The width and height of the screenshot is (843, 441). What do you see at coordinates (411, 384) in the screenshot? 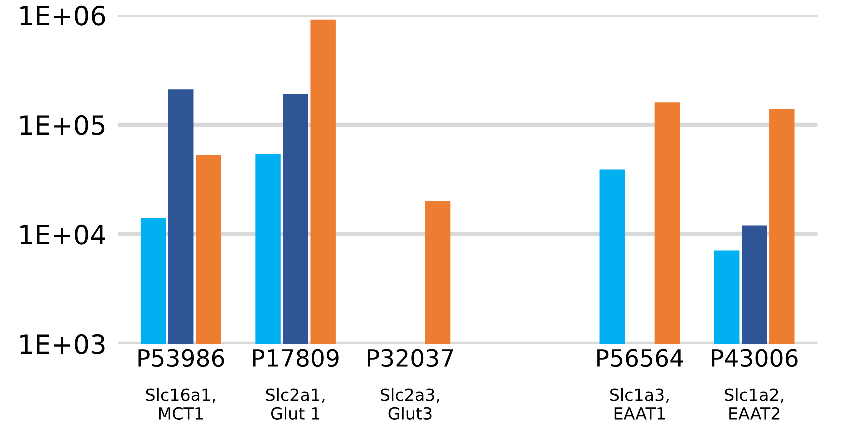
I see `category-label: P32037 Slc2a3, Glut3` at bounding box center [411, 384].